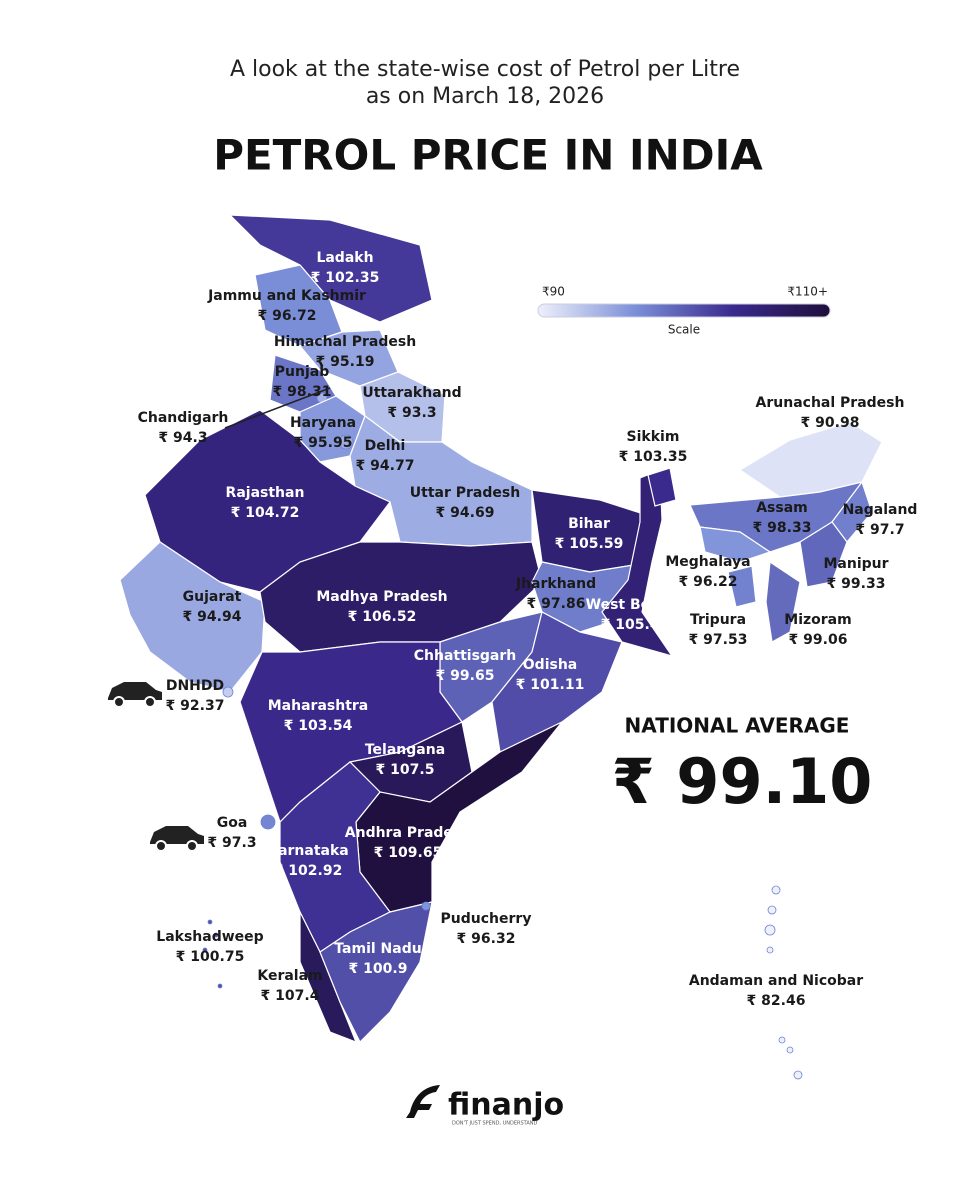  I want to click on tagline: DON'T JUST SPEND, UNDERSTAND, so click(494, 1124).